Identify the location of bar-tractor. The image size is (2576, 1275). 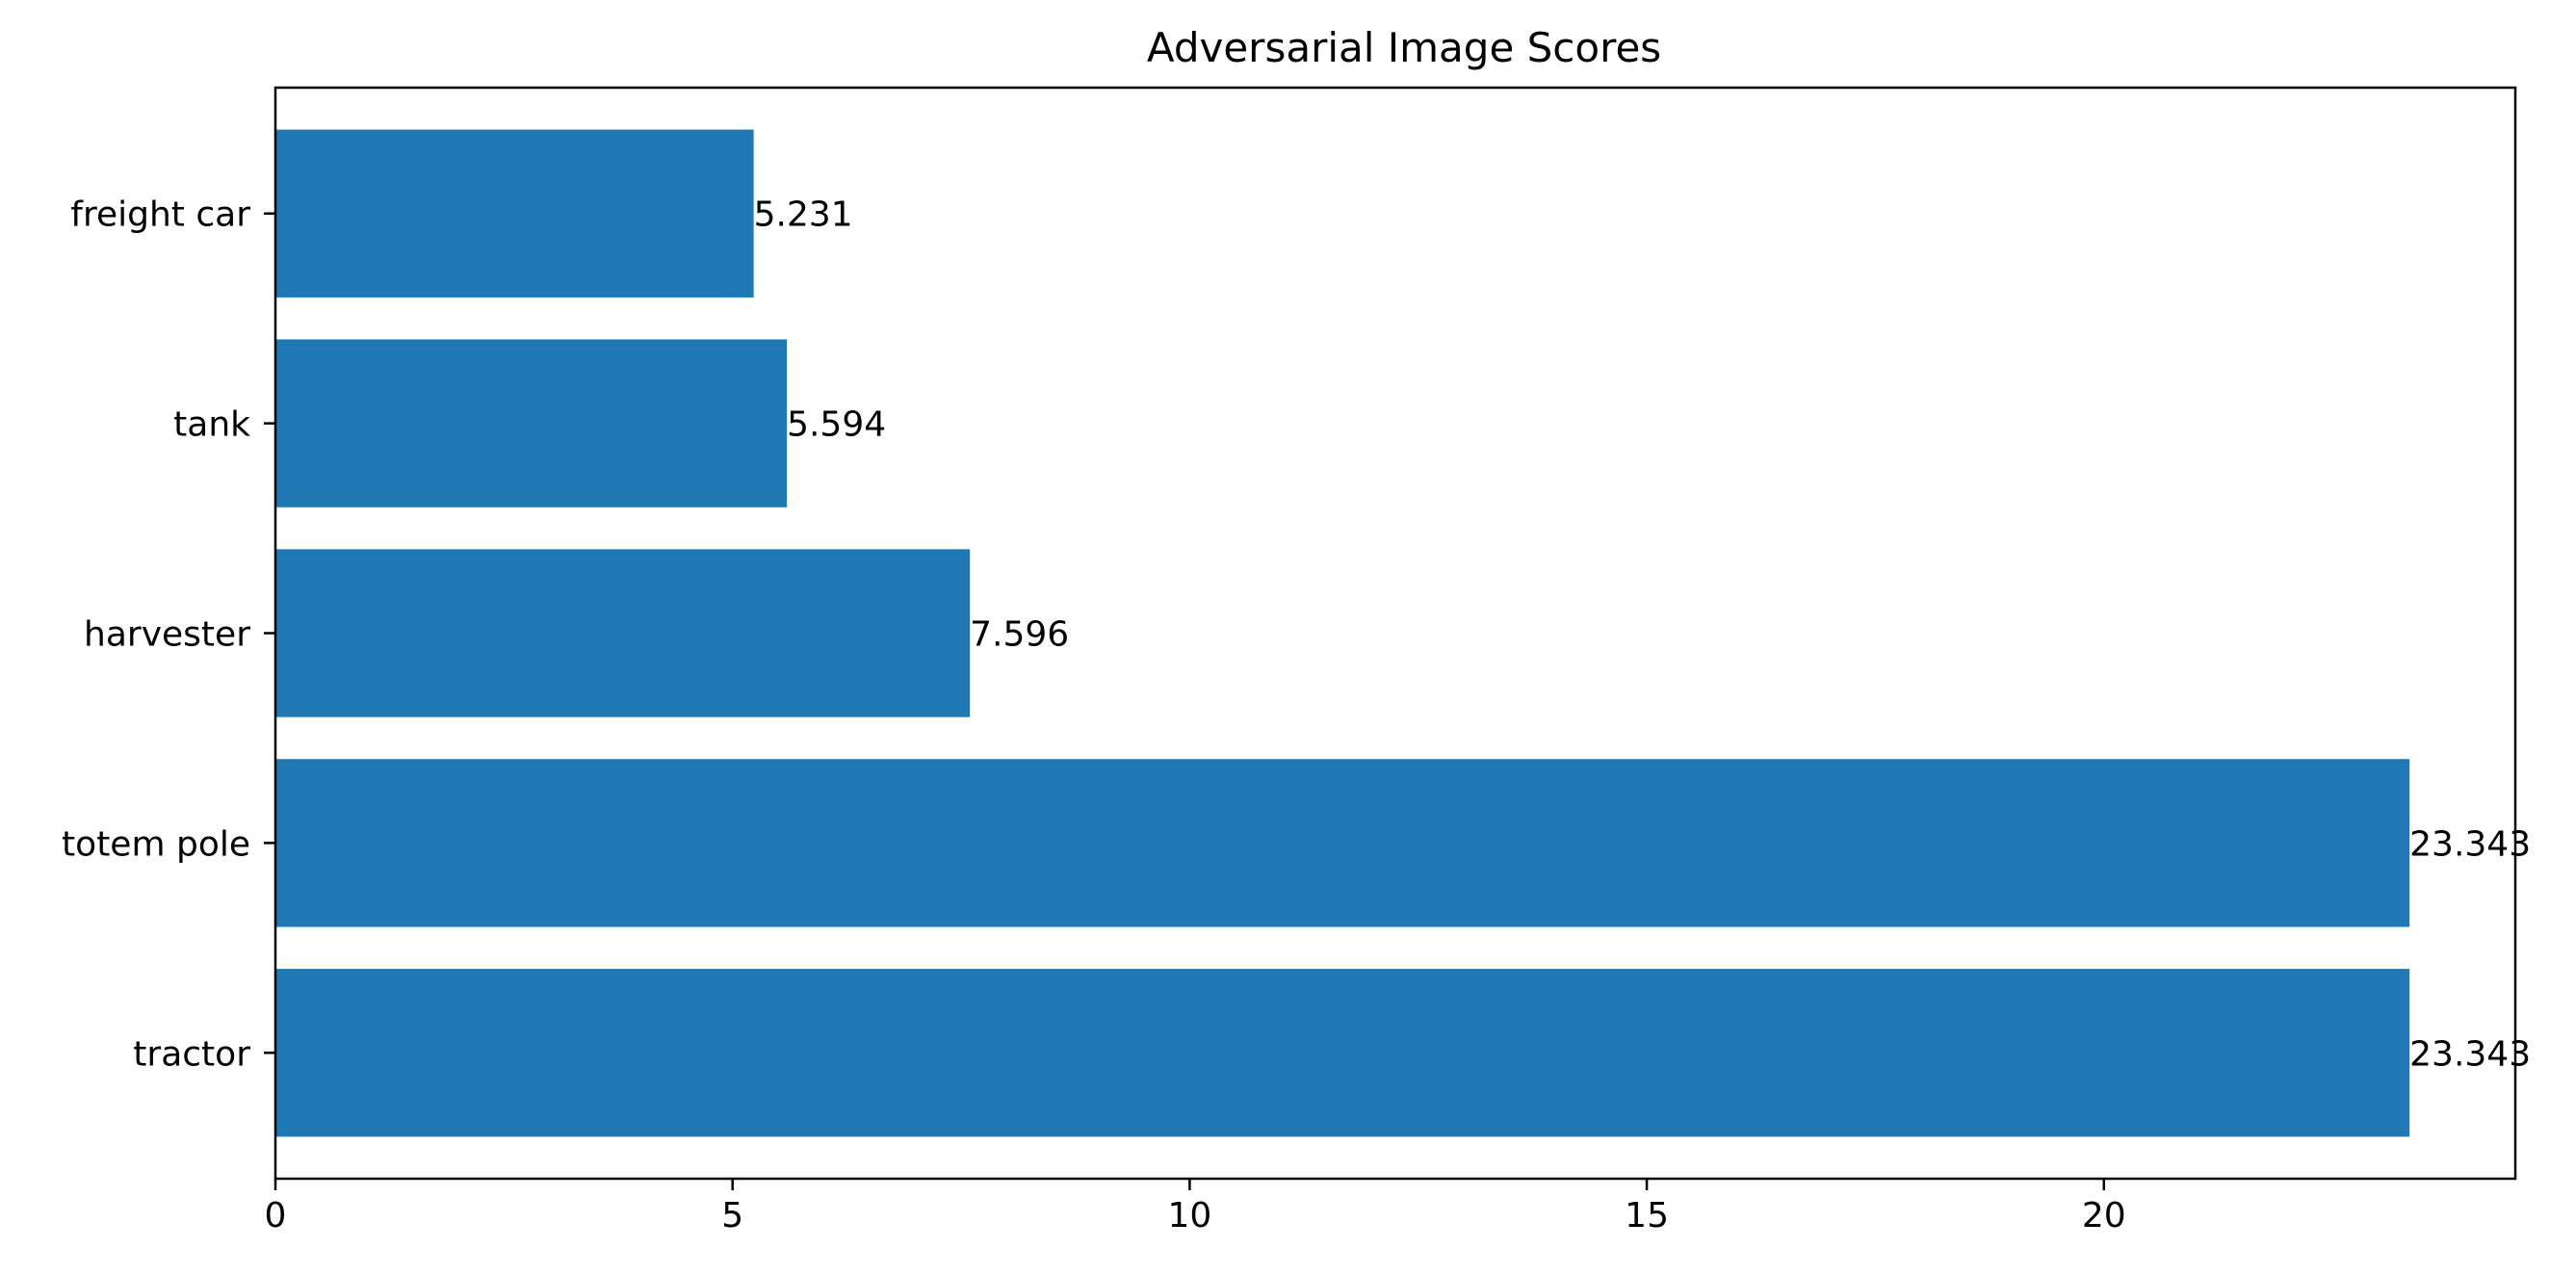
(1342, 1053).